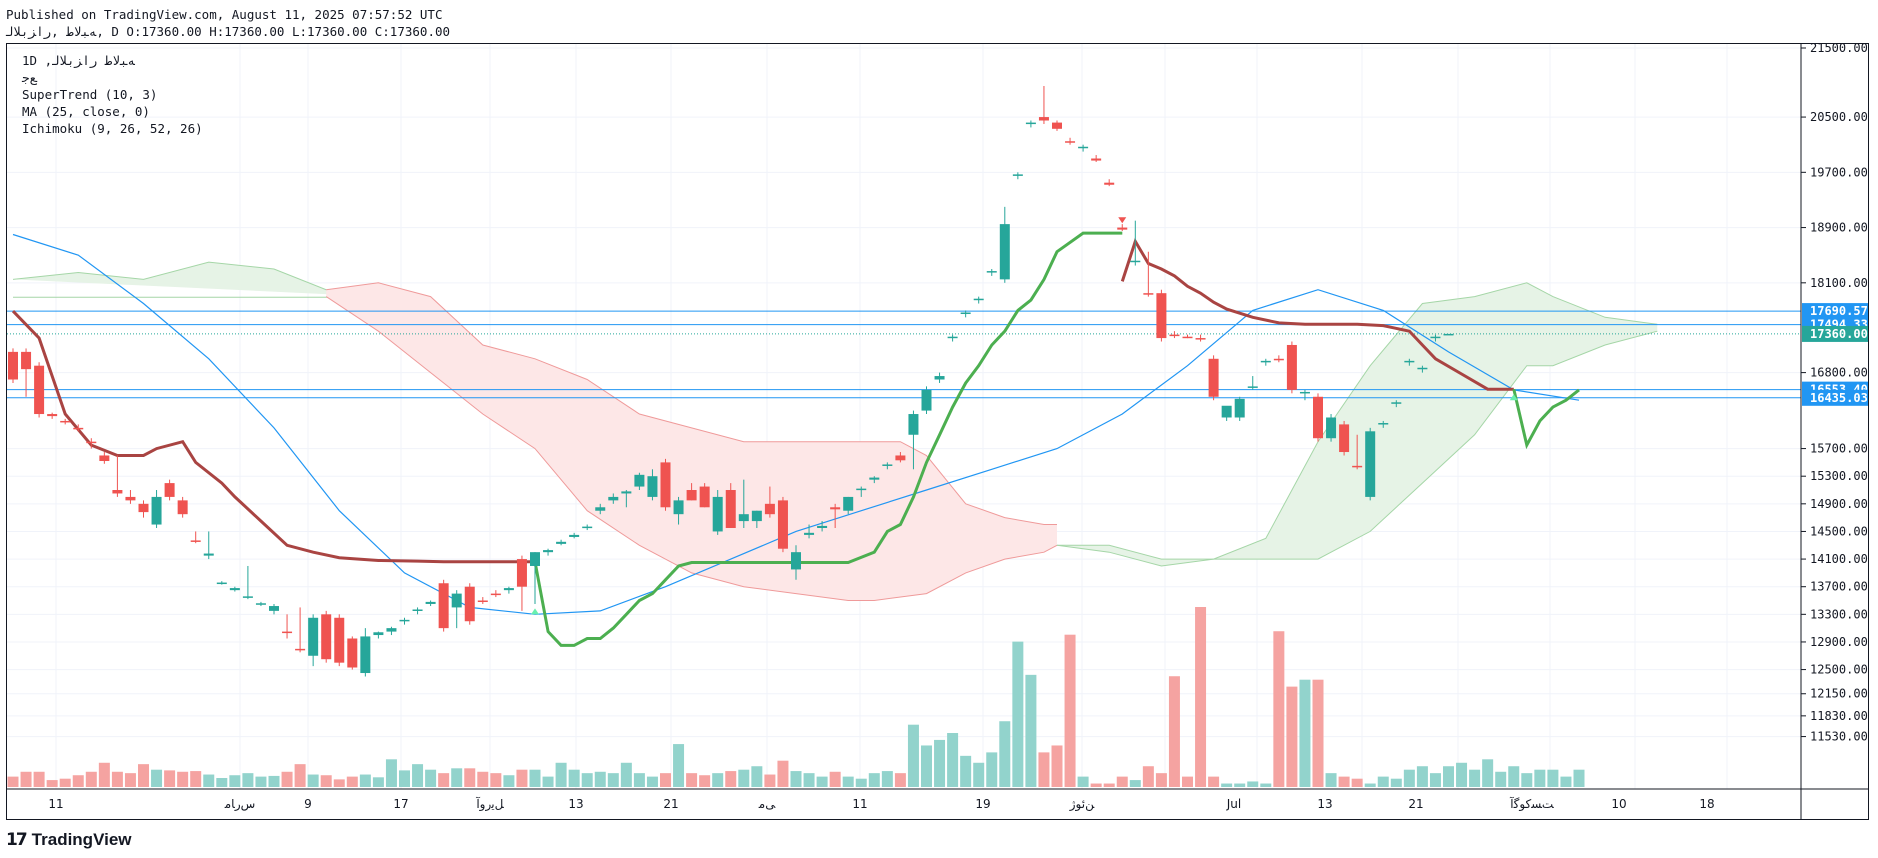 This screenshot has height=858, width=1878. Describe the element at coordinates (1618, 804) in the screenshot. I see `time-tick-label-15: 10` at that location.